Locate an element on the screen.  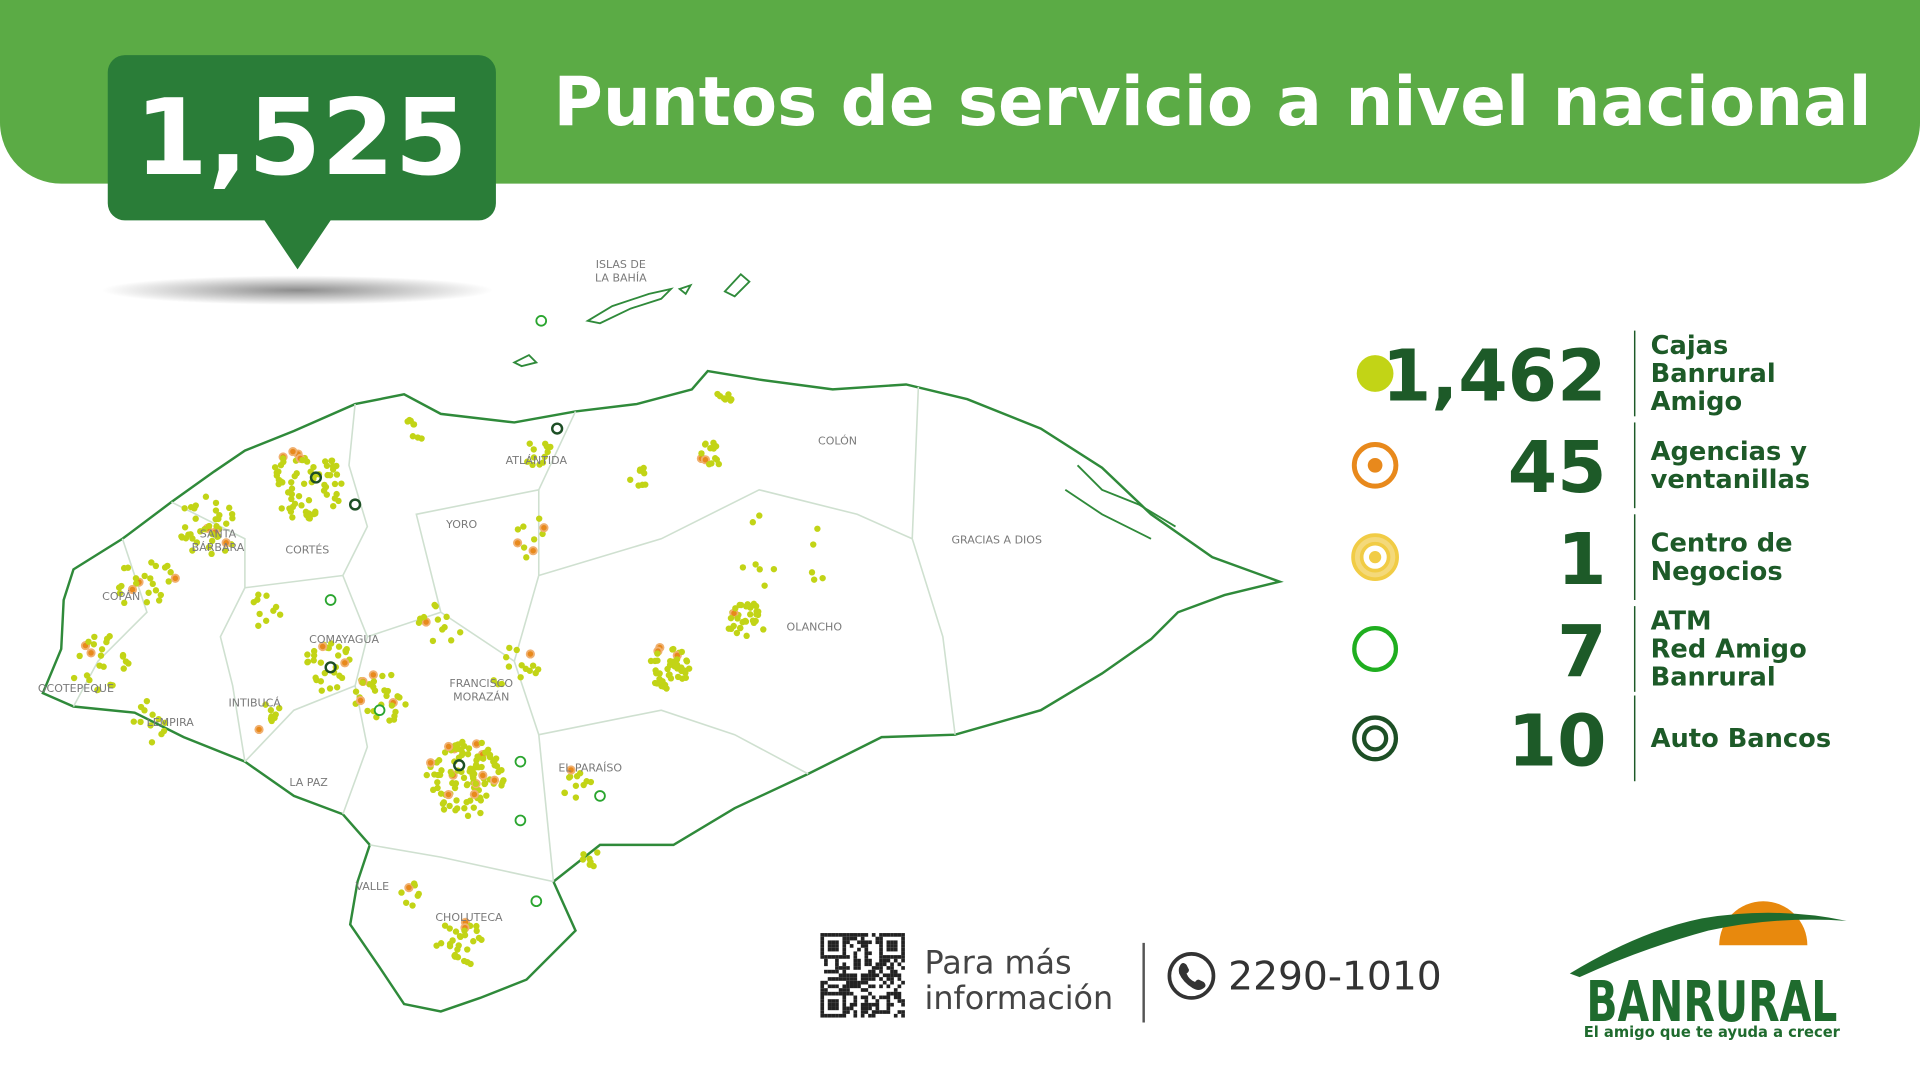
region-label: MORAZÁN is located at coordinates (481, 696).